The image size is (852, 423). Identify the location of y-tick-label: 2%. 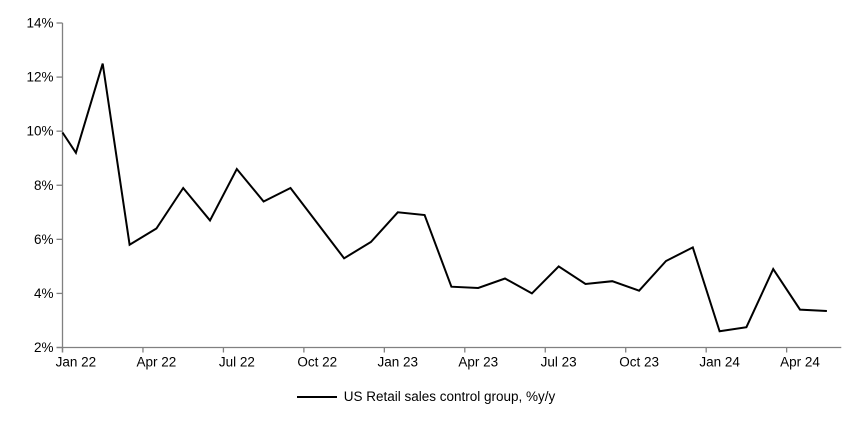
(44, 347).